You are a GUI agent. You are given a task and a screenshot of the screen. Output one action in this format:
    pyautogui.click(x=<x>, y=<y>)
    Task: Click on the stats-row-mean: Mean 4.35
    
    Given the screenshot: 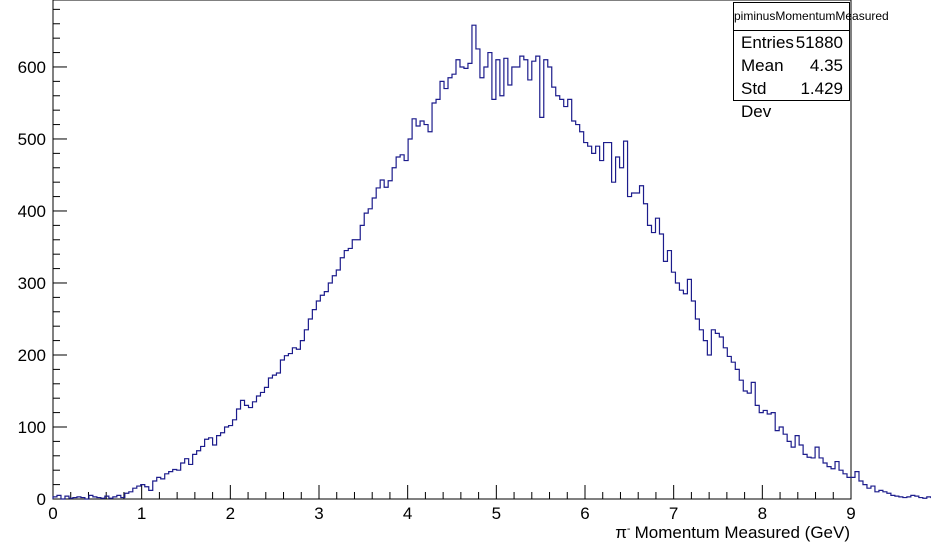 What is the action you would take?
    pyautogui.click(x=791, y=65)
    